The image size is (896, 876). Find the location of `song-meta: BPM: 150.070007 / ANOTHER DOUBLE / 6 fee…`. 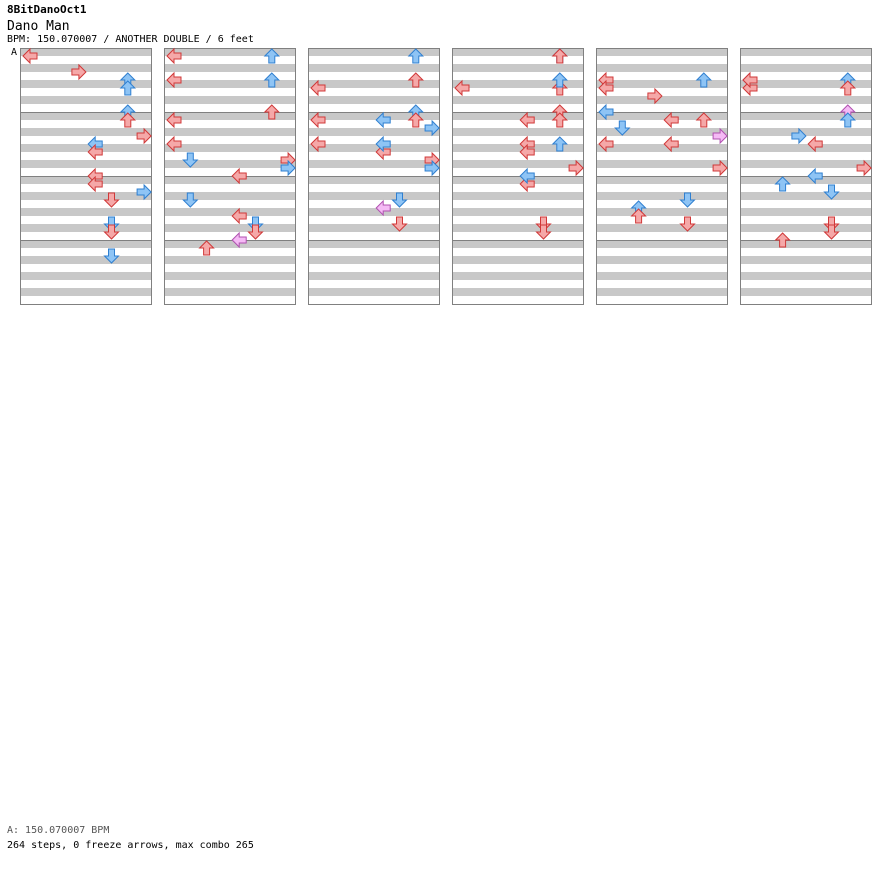

song-meta: BPM: 150.070007 / ANOTHER DOUBLE / 6 fee… is located at coordinates (130, 39).